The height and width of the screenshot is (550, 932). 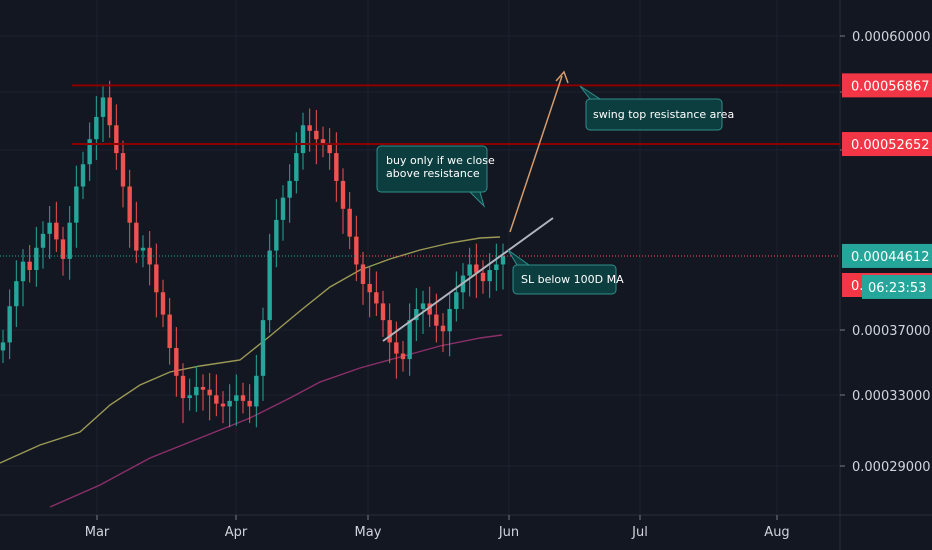 What do you see at coordinates (891, 467) in the screenshot?
I see `y-tick-label: 0.00029000` at bounding box center [891, 467].